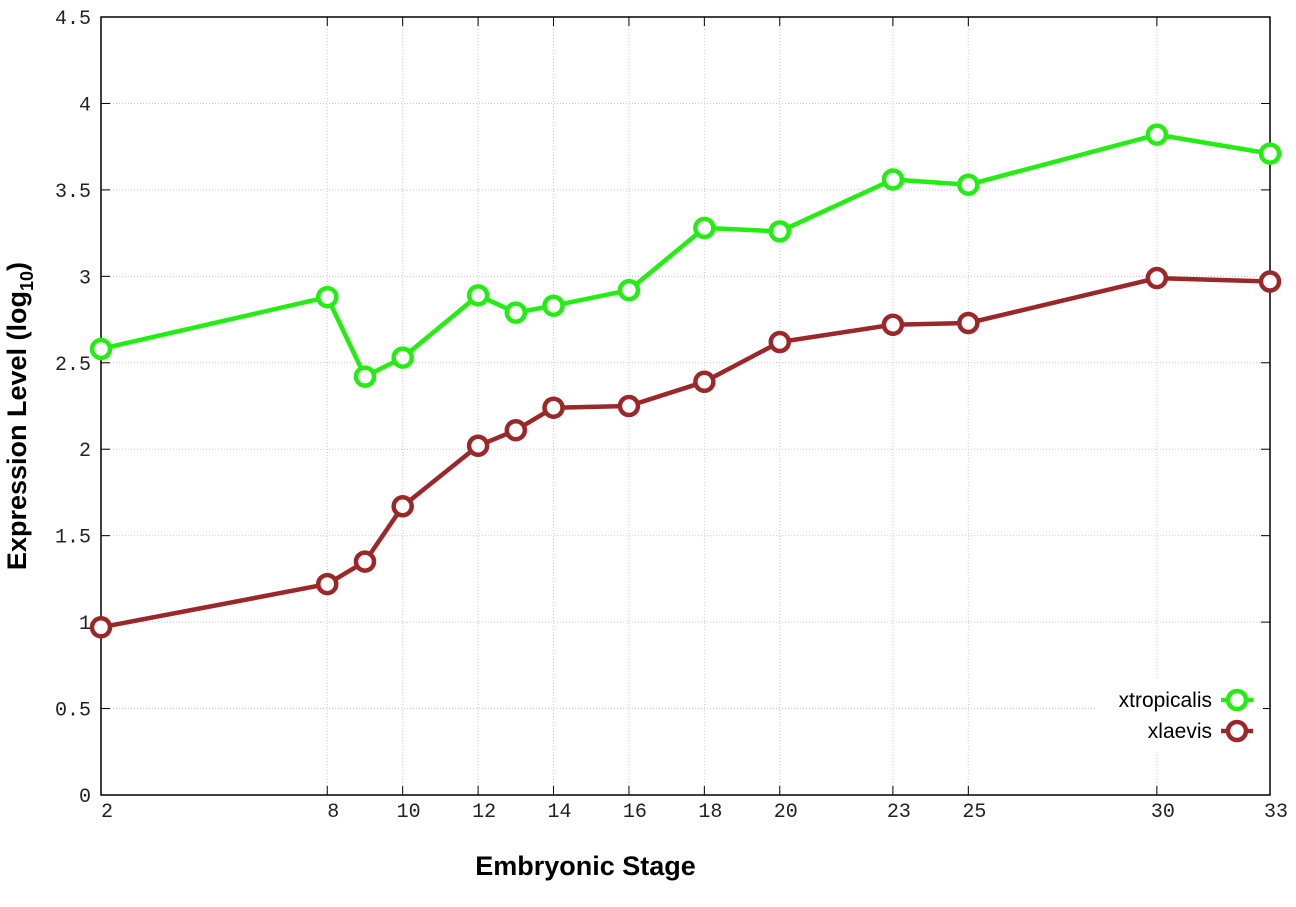 Image resolution: width=1296 pixels, height=907 pixels. I want to click on x-tick-label: 33, so click(1276, 812).